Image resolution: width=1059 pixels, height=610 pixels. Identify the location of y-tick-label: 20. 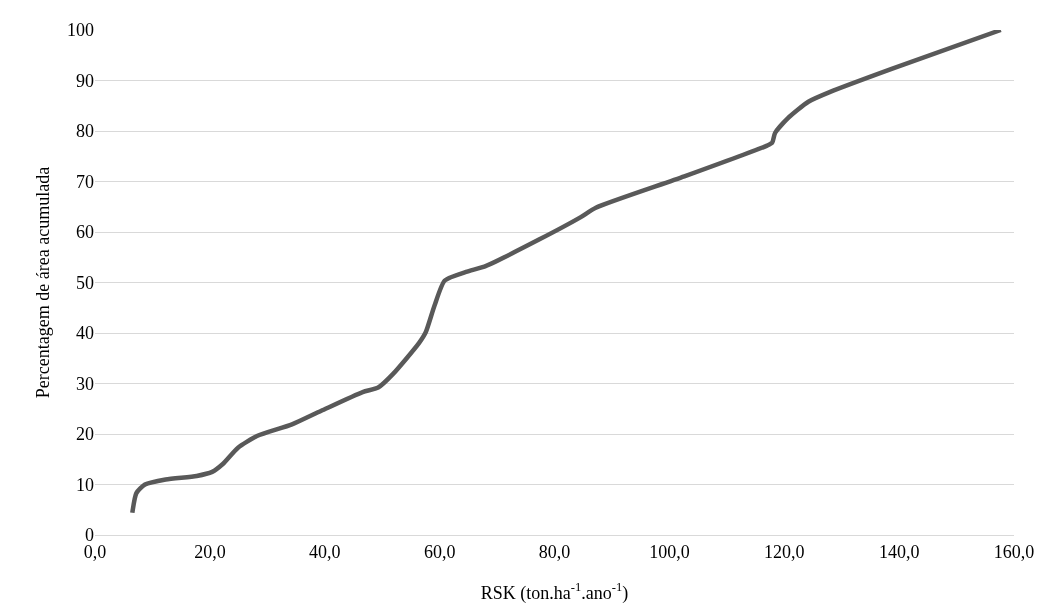
(85, 434).